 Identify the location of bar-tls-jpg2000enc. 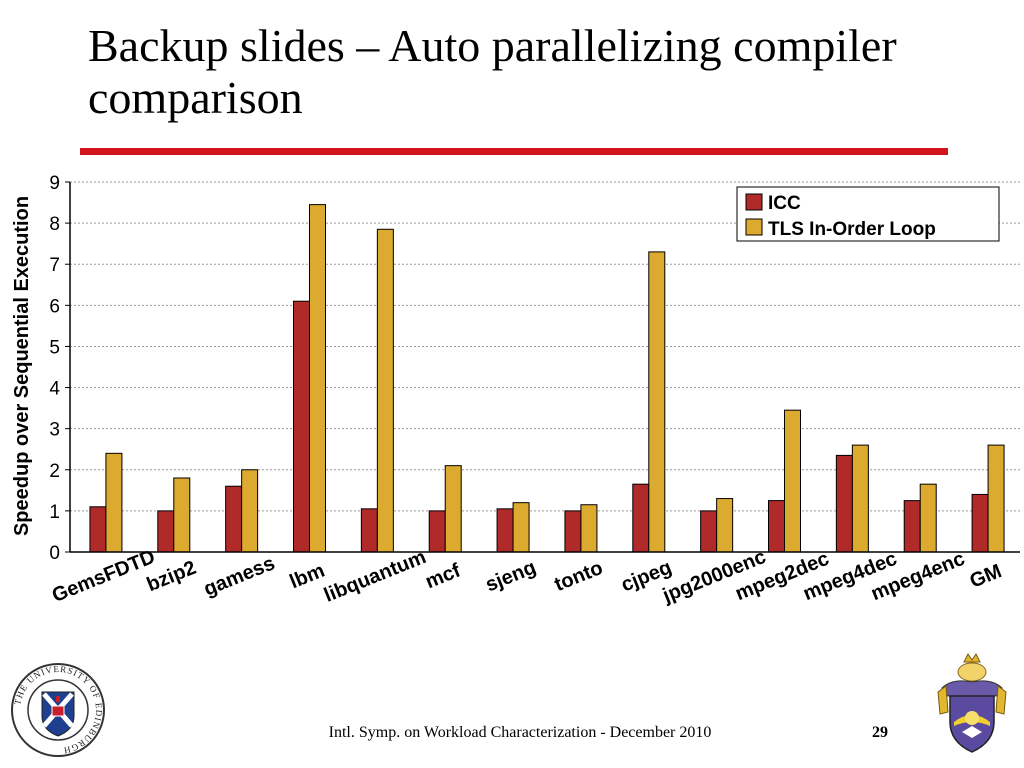
(725, 525).